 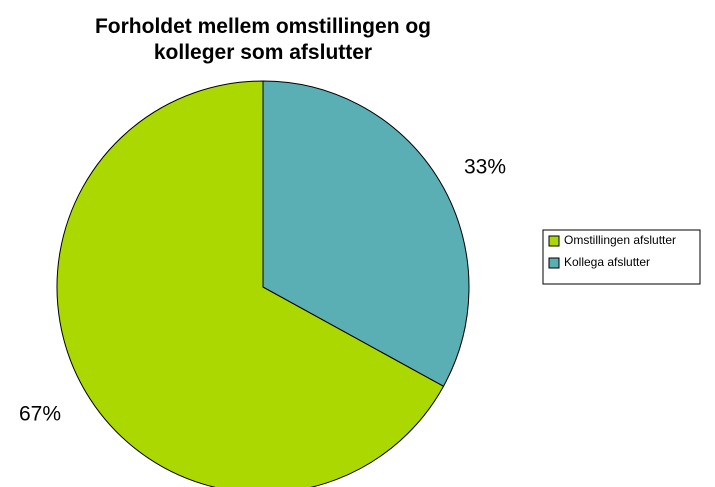 I want to click on legend-label: Omstillingen afslutter, so click(x=620, y=240).